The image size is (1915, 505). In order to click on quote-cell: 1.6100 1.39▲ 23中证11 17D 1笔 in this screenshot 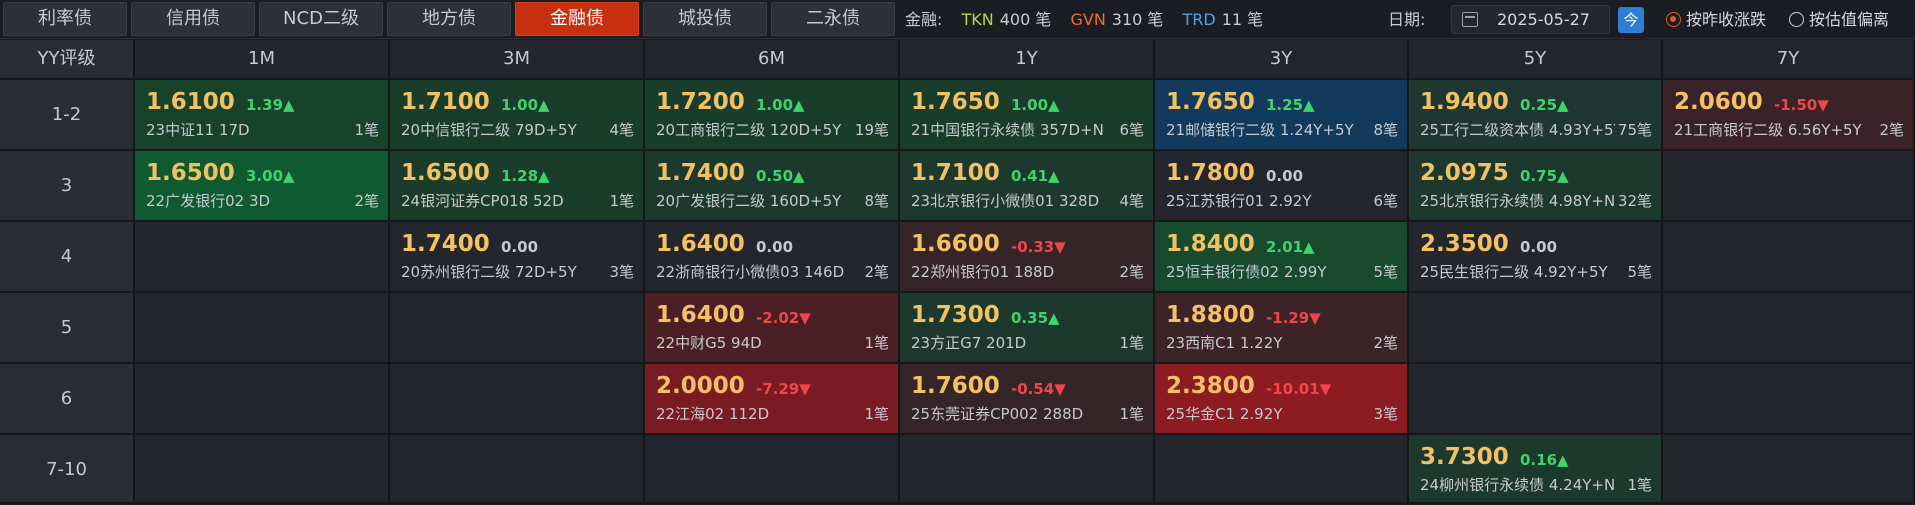, I will do `click(262, 115)`.